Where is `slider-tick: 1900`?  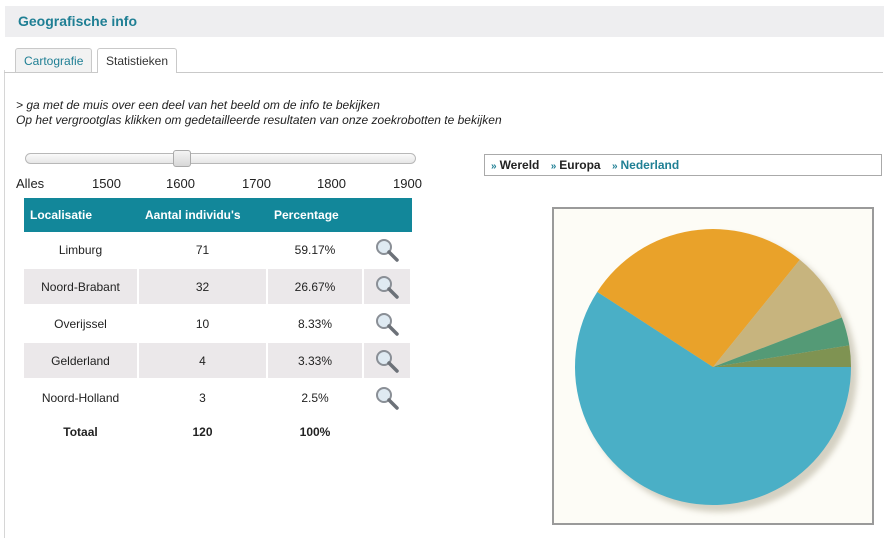 slider-tick: 1900 is located at coordinates (407, 183).